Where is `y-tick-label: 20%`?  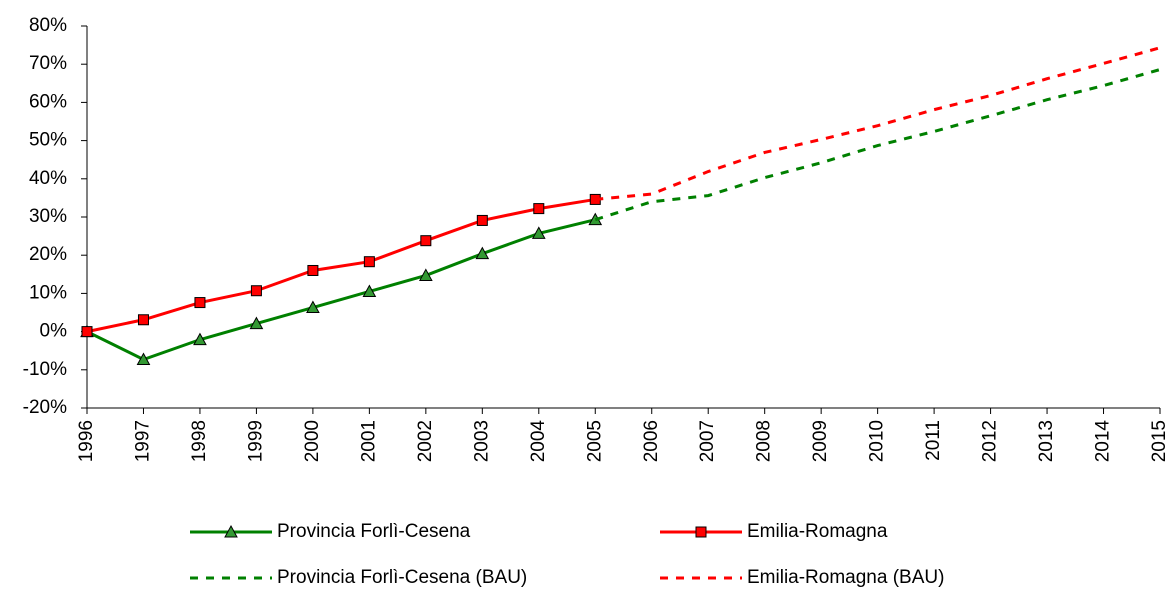
y-tick-label: 20% is located at coordinates (48, 254).